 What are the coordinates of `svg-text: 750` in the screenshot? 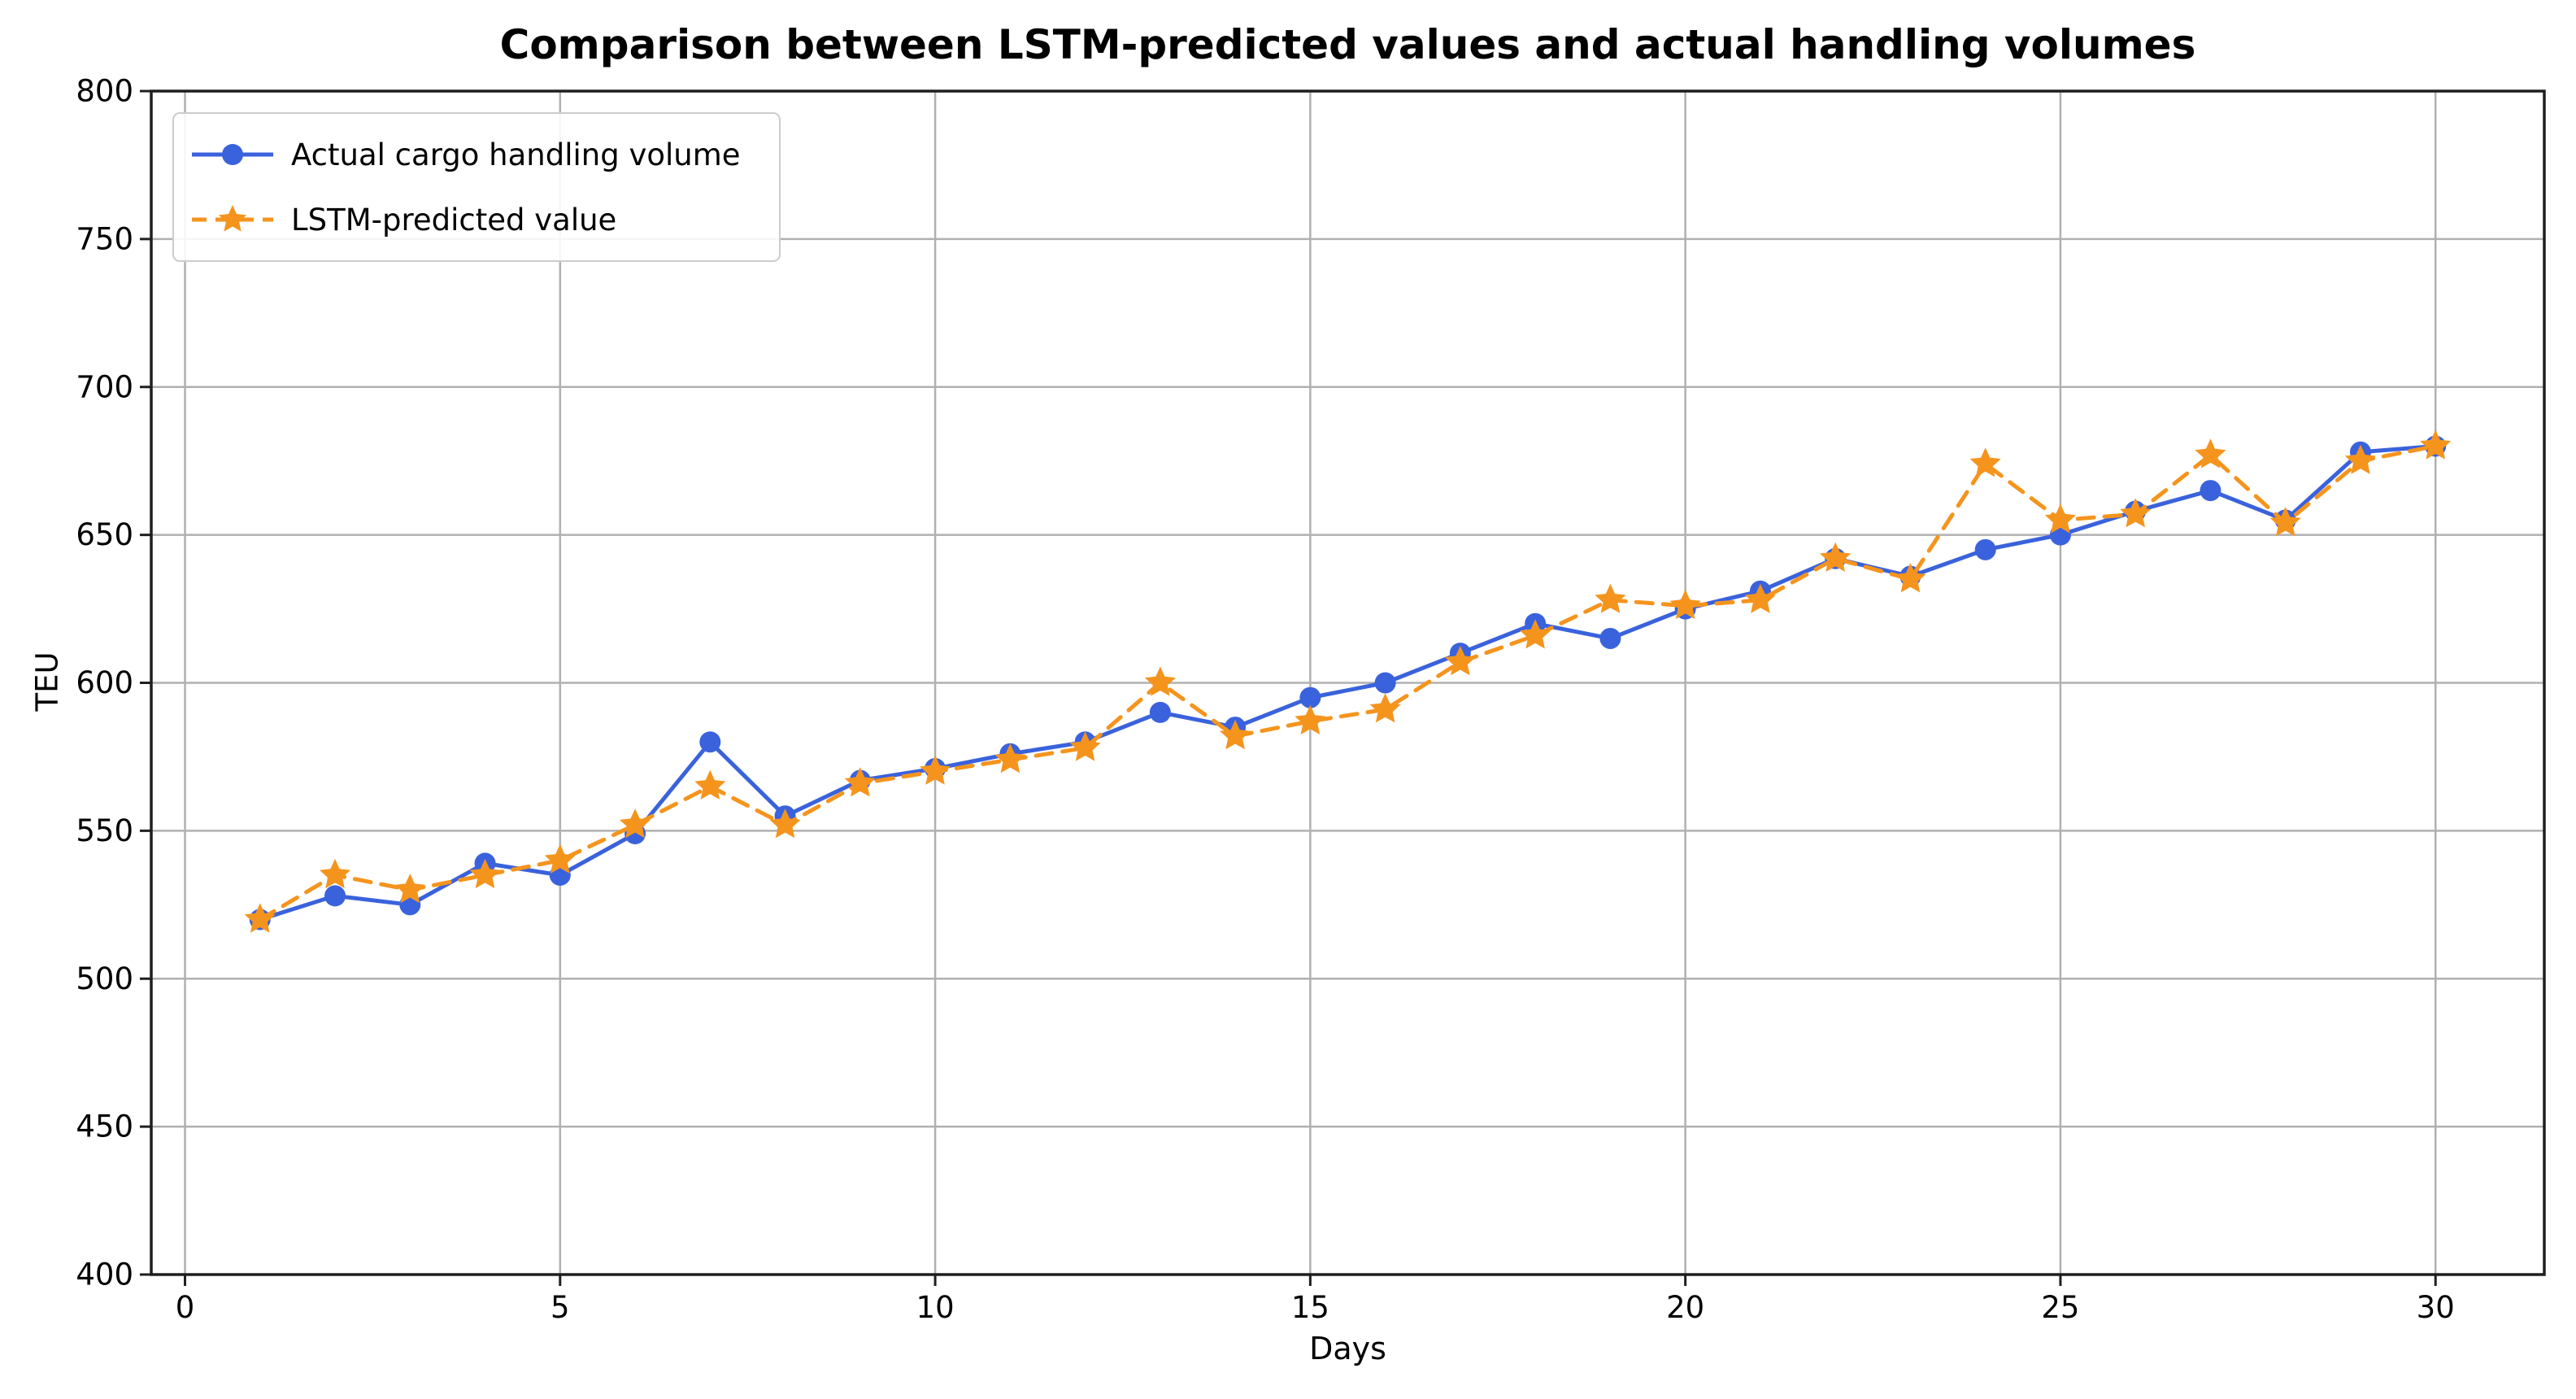 It's located at (105, 239).